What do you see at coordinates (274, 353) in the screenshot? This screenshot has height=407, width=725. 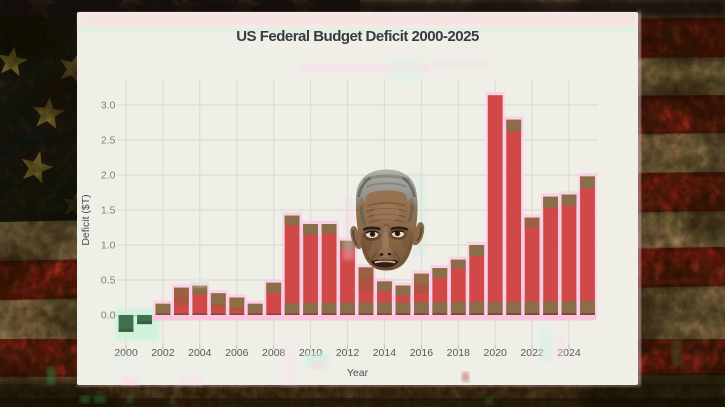 I see `svg-text: 2008` at bounding box center [274, 353].